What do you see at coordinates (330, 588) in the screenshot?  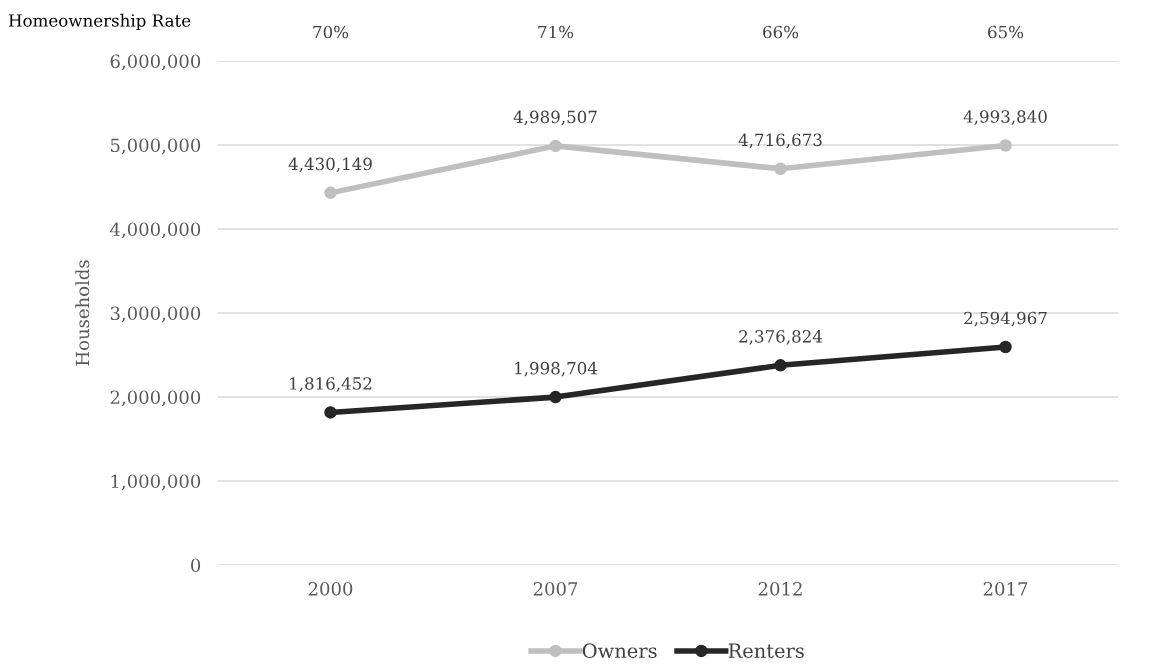 I see `x-tick-label: 2000` at bounding box center [330, 588].